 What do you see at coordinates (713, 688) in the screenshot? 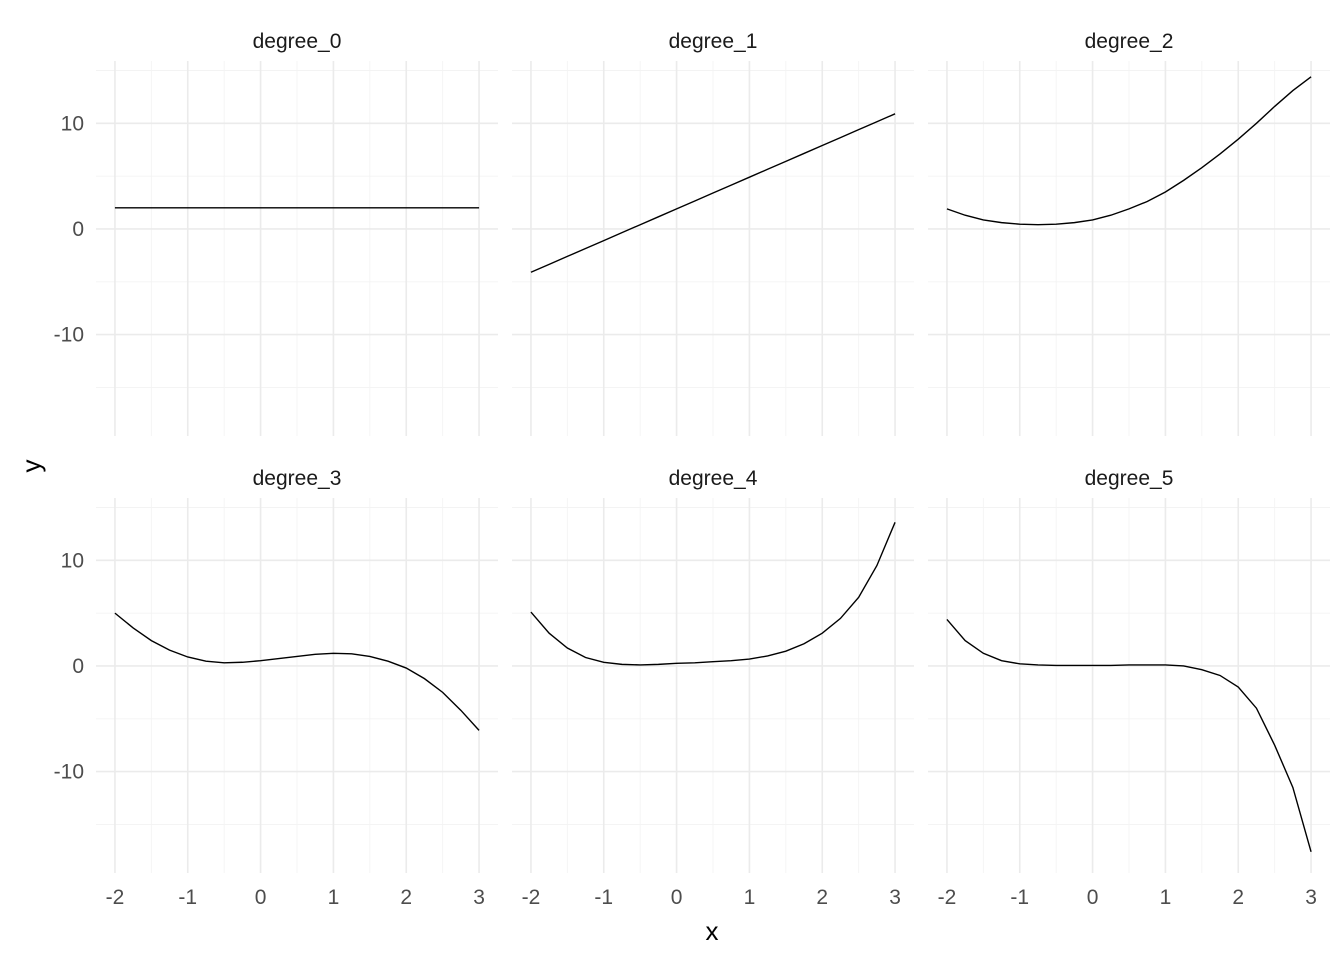
I see `facet-panel-degree_4: degree_4 -2 -1 0 1 2 3` at bounding box center [713, 688].